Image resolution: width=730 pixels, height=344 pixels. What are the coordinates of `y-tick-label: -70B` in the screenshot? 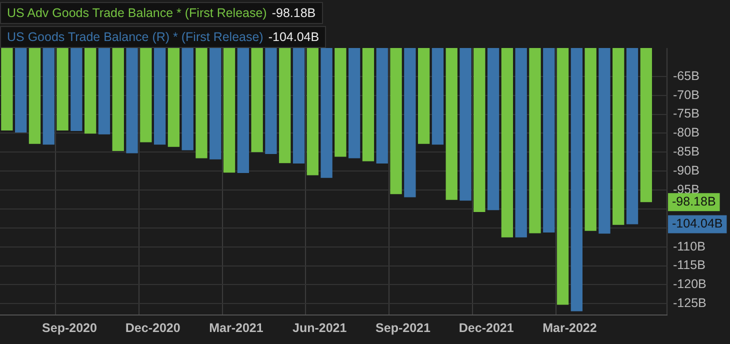 It's located at (686, 95).